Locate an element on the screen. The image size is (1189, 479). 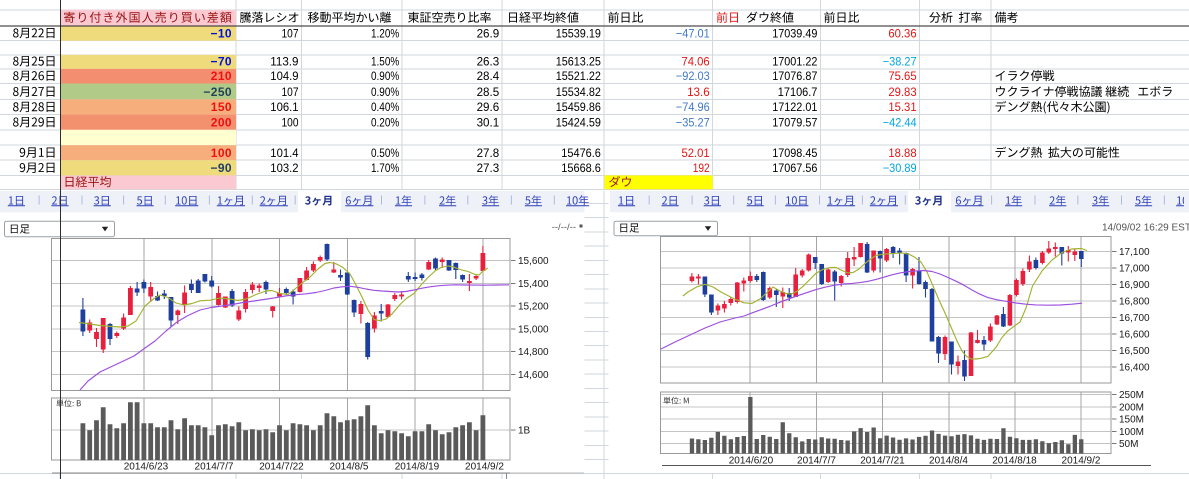
svg-text: 15534.82 is located at coordinates (578, 92).